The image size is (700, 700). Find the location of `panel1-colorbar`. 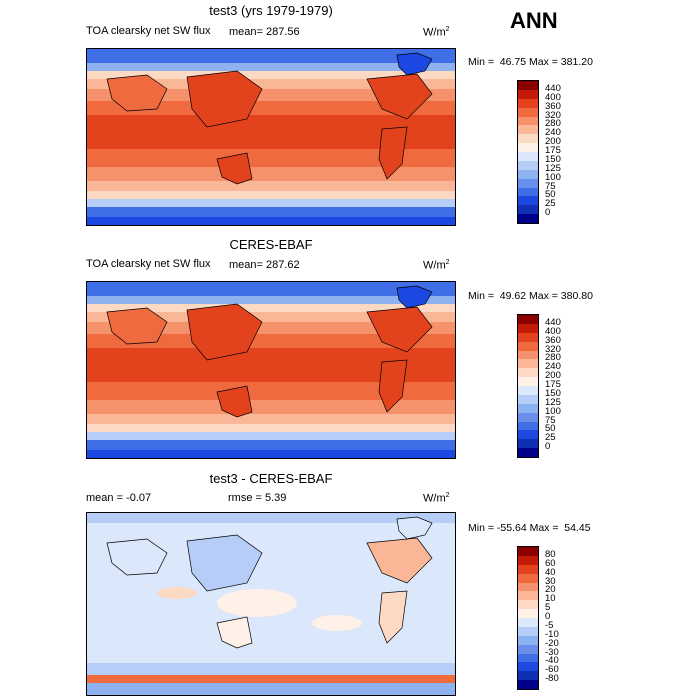

panel1-colorbar is located at coordinates (528, 152).